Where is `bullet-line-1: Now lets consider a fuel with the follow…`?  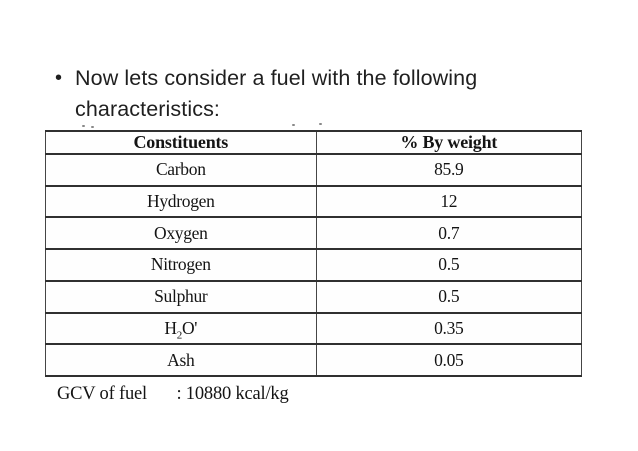
bullet-line-1: Now lets consider a fuel with the follow… is located at coordinates (276, 78).